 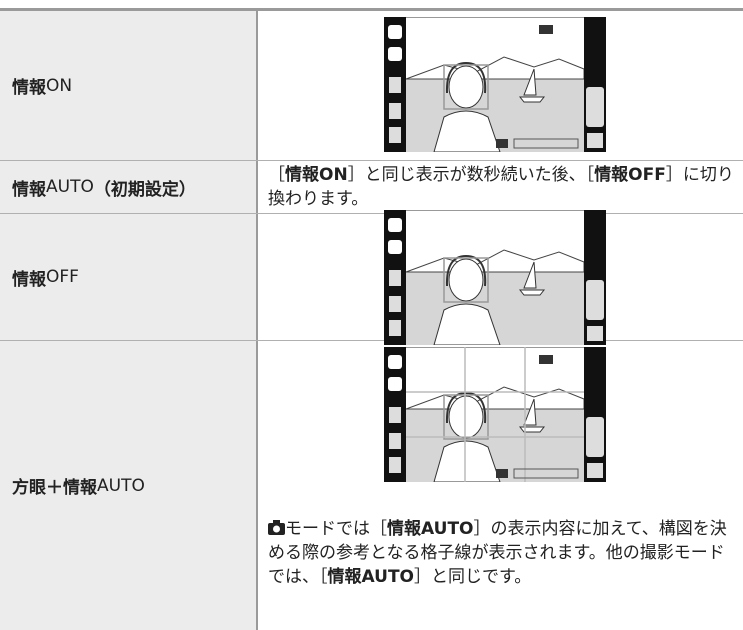 I want to click on text-segment: 情報OFF, so click(x=630, y=175).